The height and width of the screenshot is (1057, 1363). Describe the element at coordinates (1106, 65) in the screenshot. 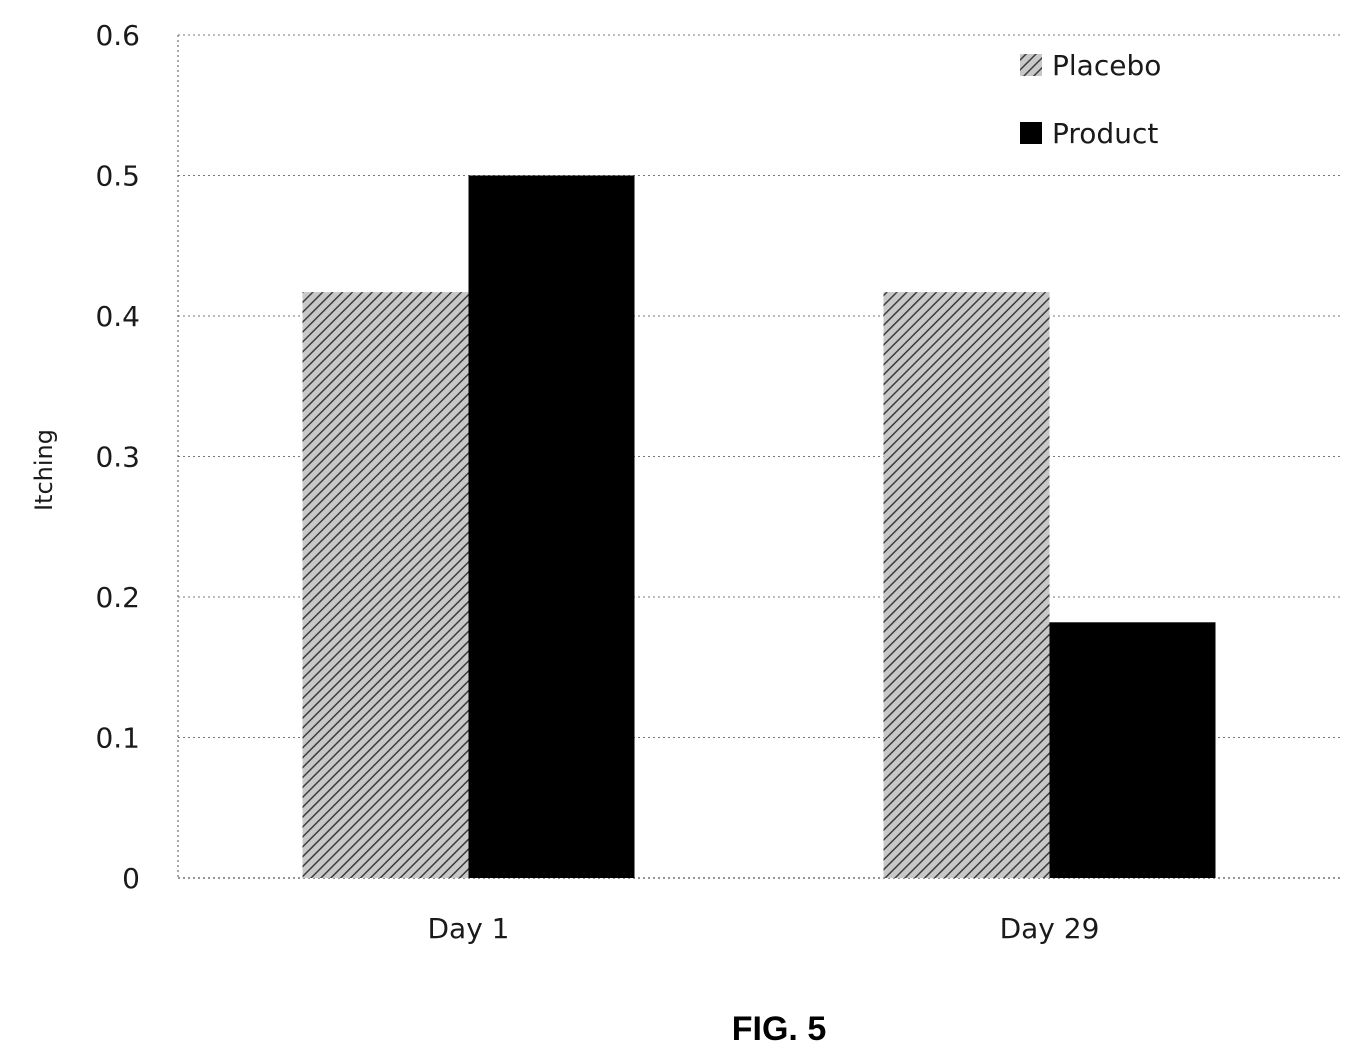

I see `legend-label-placebo: Placebo` at that location.